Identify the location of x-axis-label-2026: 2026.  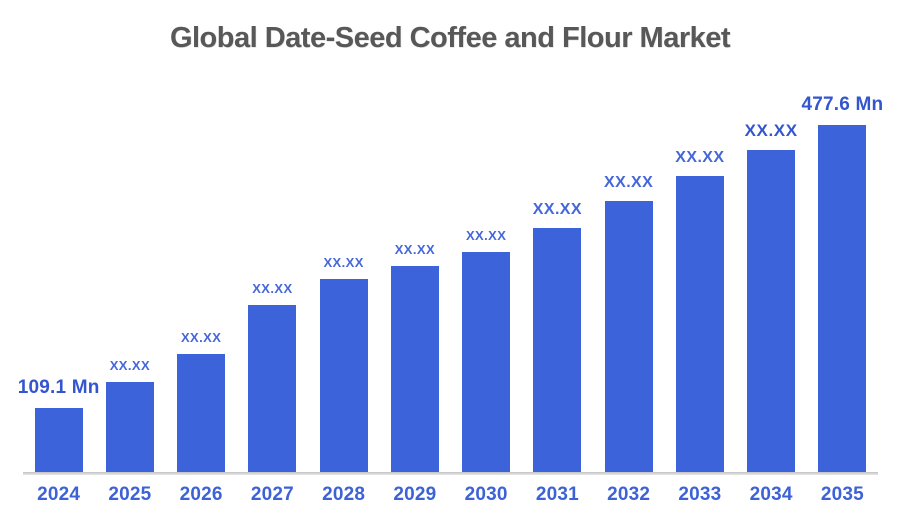
(201, 494).